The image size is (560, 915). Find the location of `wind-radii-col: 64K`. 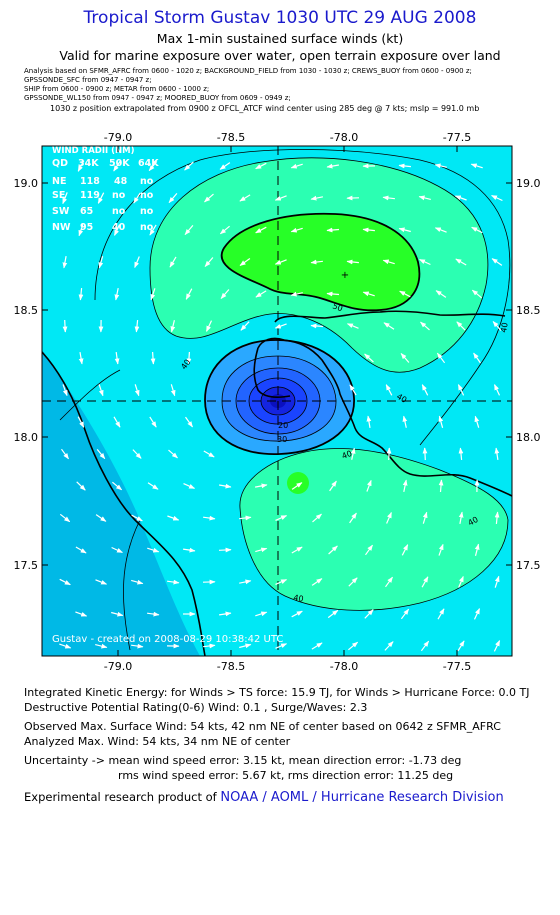

wind-radii-col: 64K is located at coordinates (148, 163).